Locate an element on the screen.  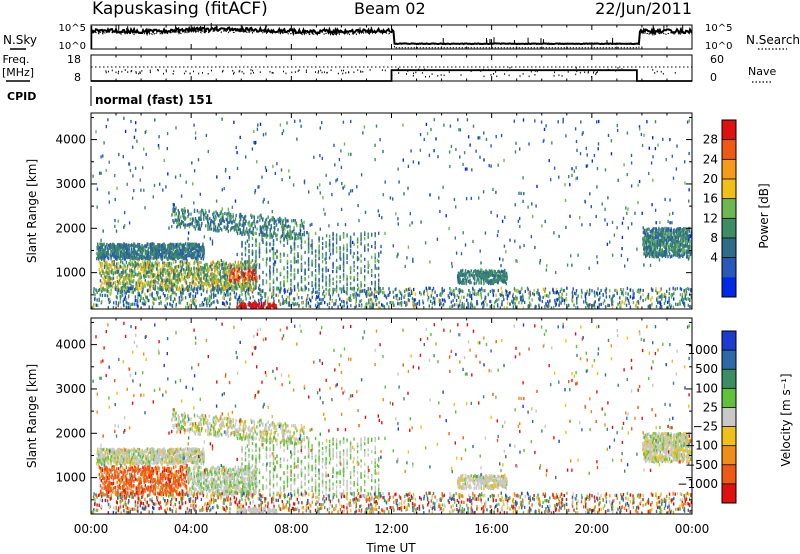
noise-panel: 10^5 10^0 10^5 10^0 is located at coordinates (395, 37).